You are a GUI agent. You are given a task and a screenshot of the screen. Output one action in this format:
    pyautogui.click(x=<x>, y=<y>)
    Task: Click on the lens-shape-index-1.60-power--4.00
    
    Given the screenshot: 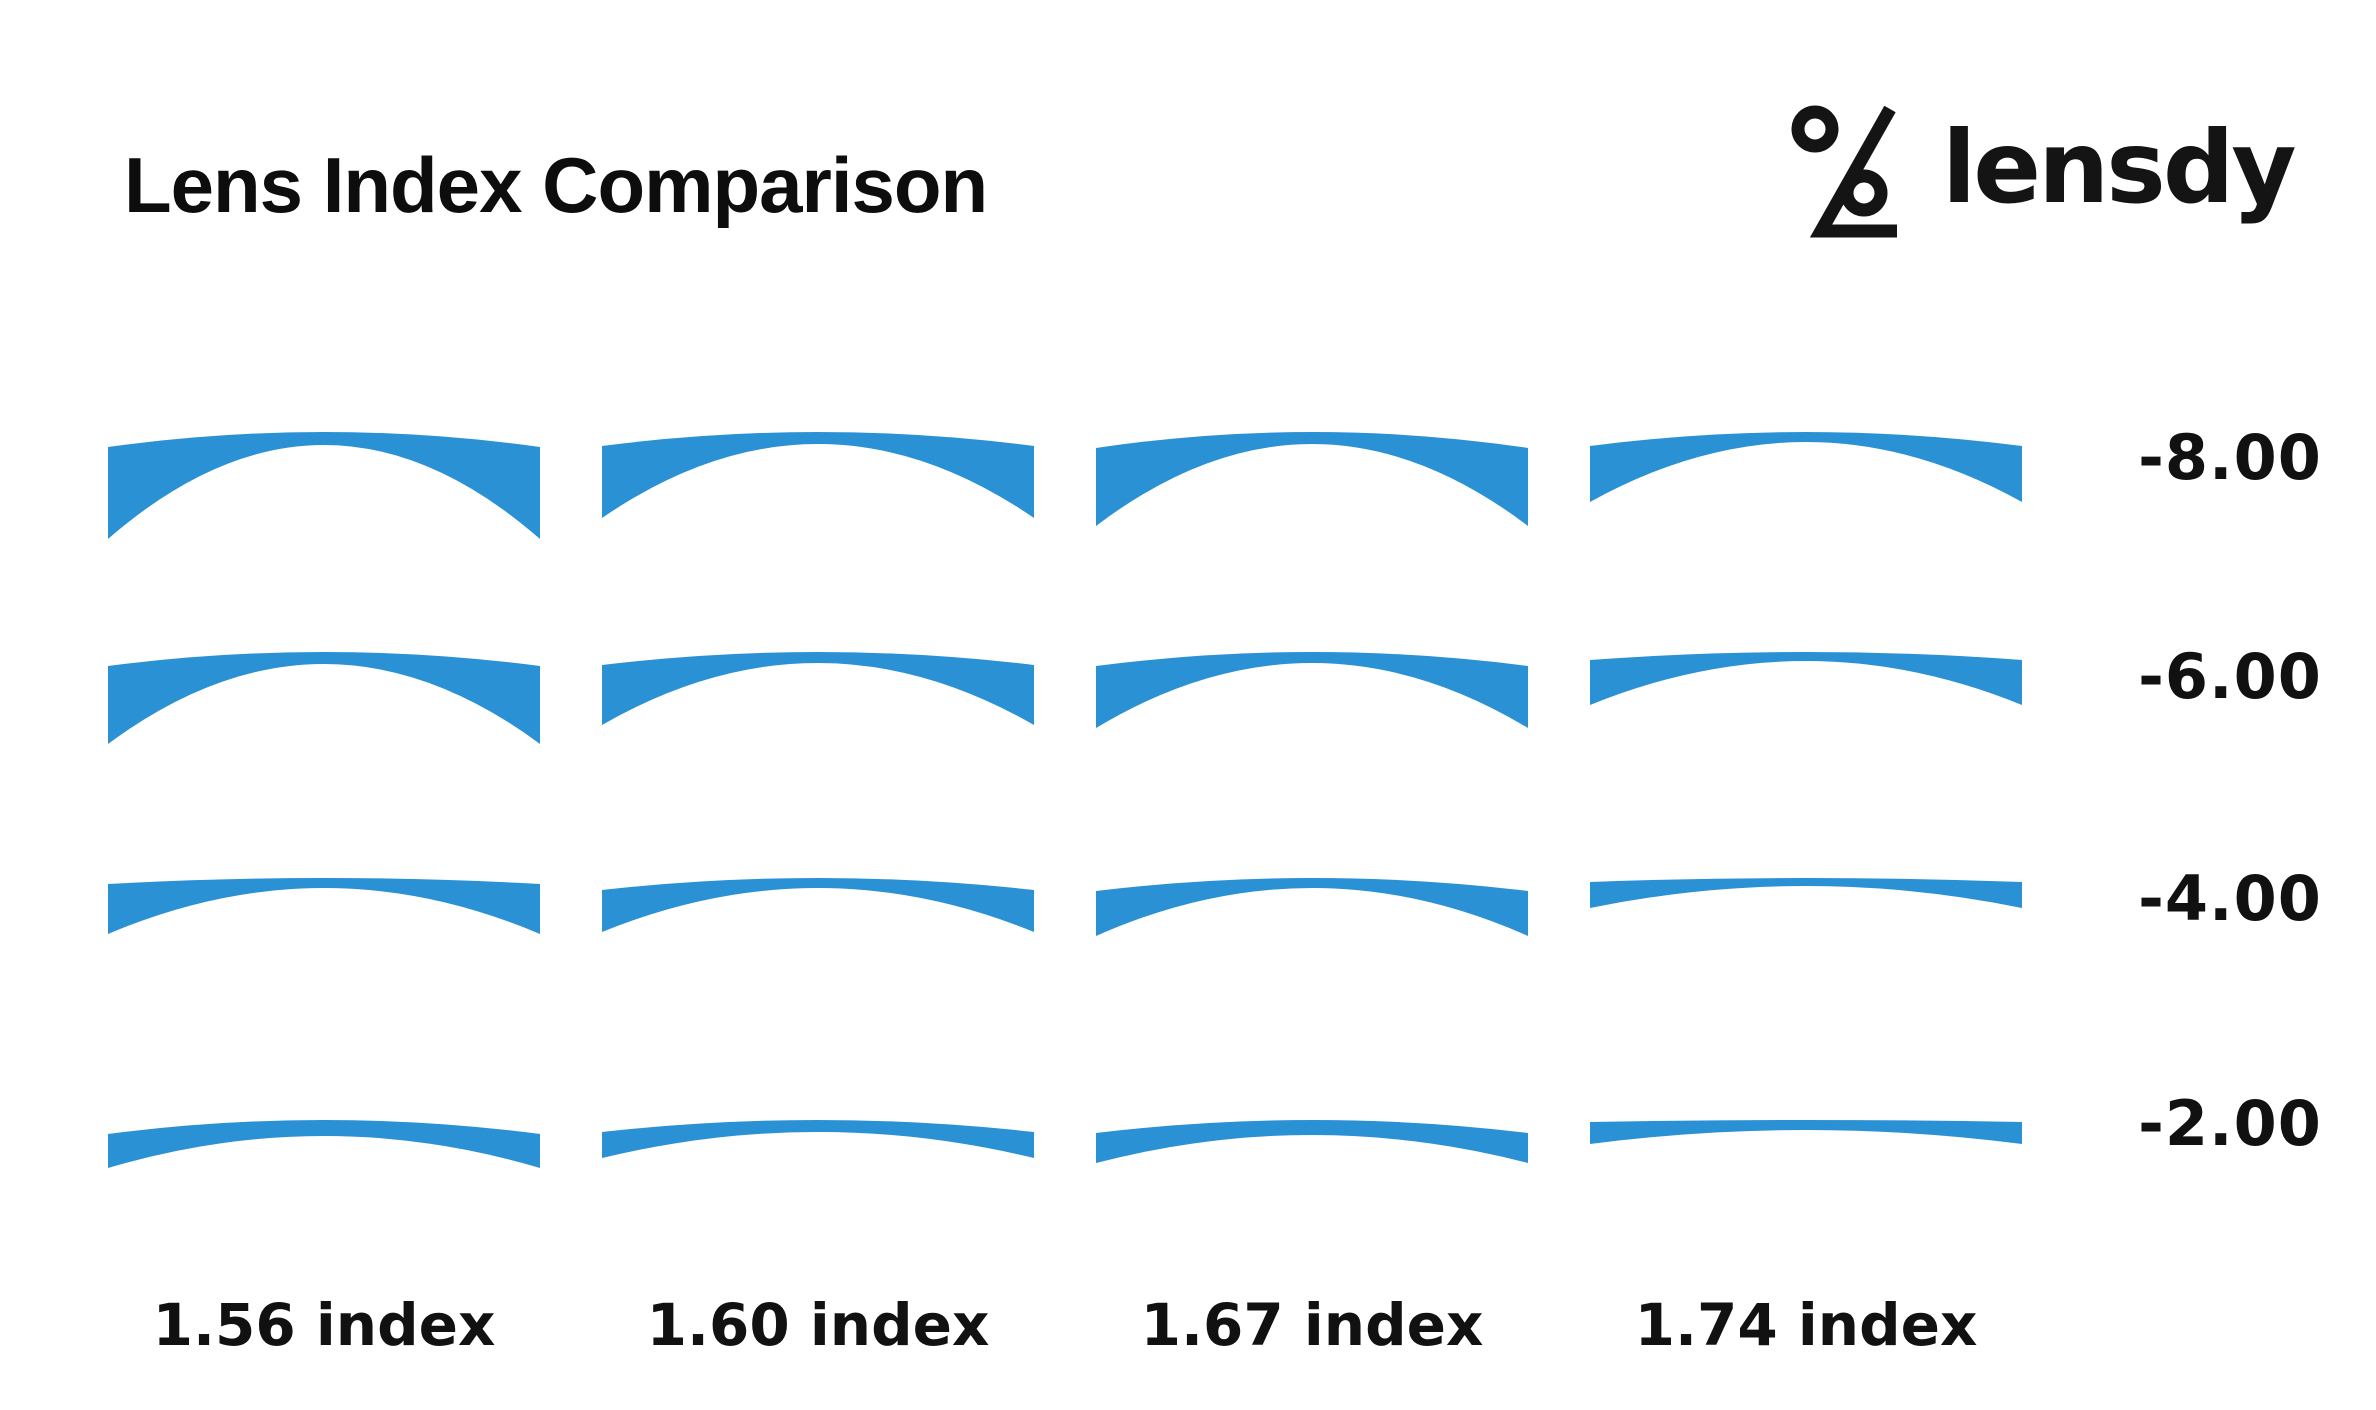 What is the action you would take?
    pyautogui.click(x=818, y=905)
    